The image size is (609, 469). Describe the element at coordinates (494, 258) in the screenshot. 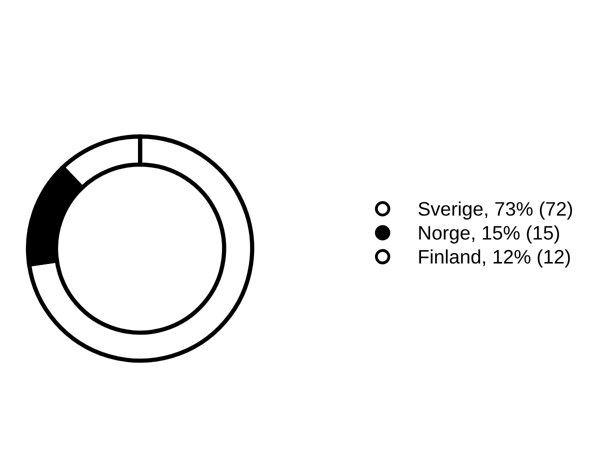

I see `legend-label: Finland, 12% (12)` at that location.